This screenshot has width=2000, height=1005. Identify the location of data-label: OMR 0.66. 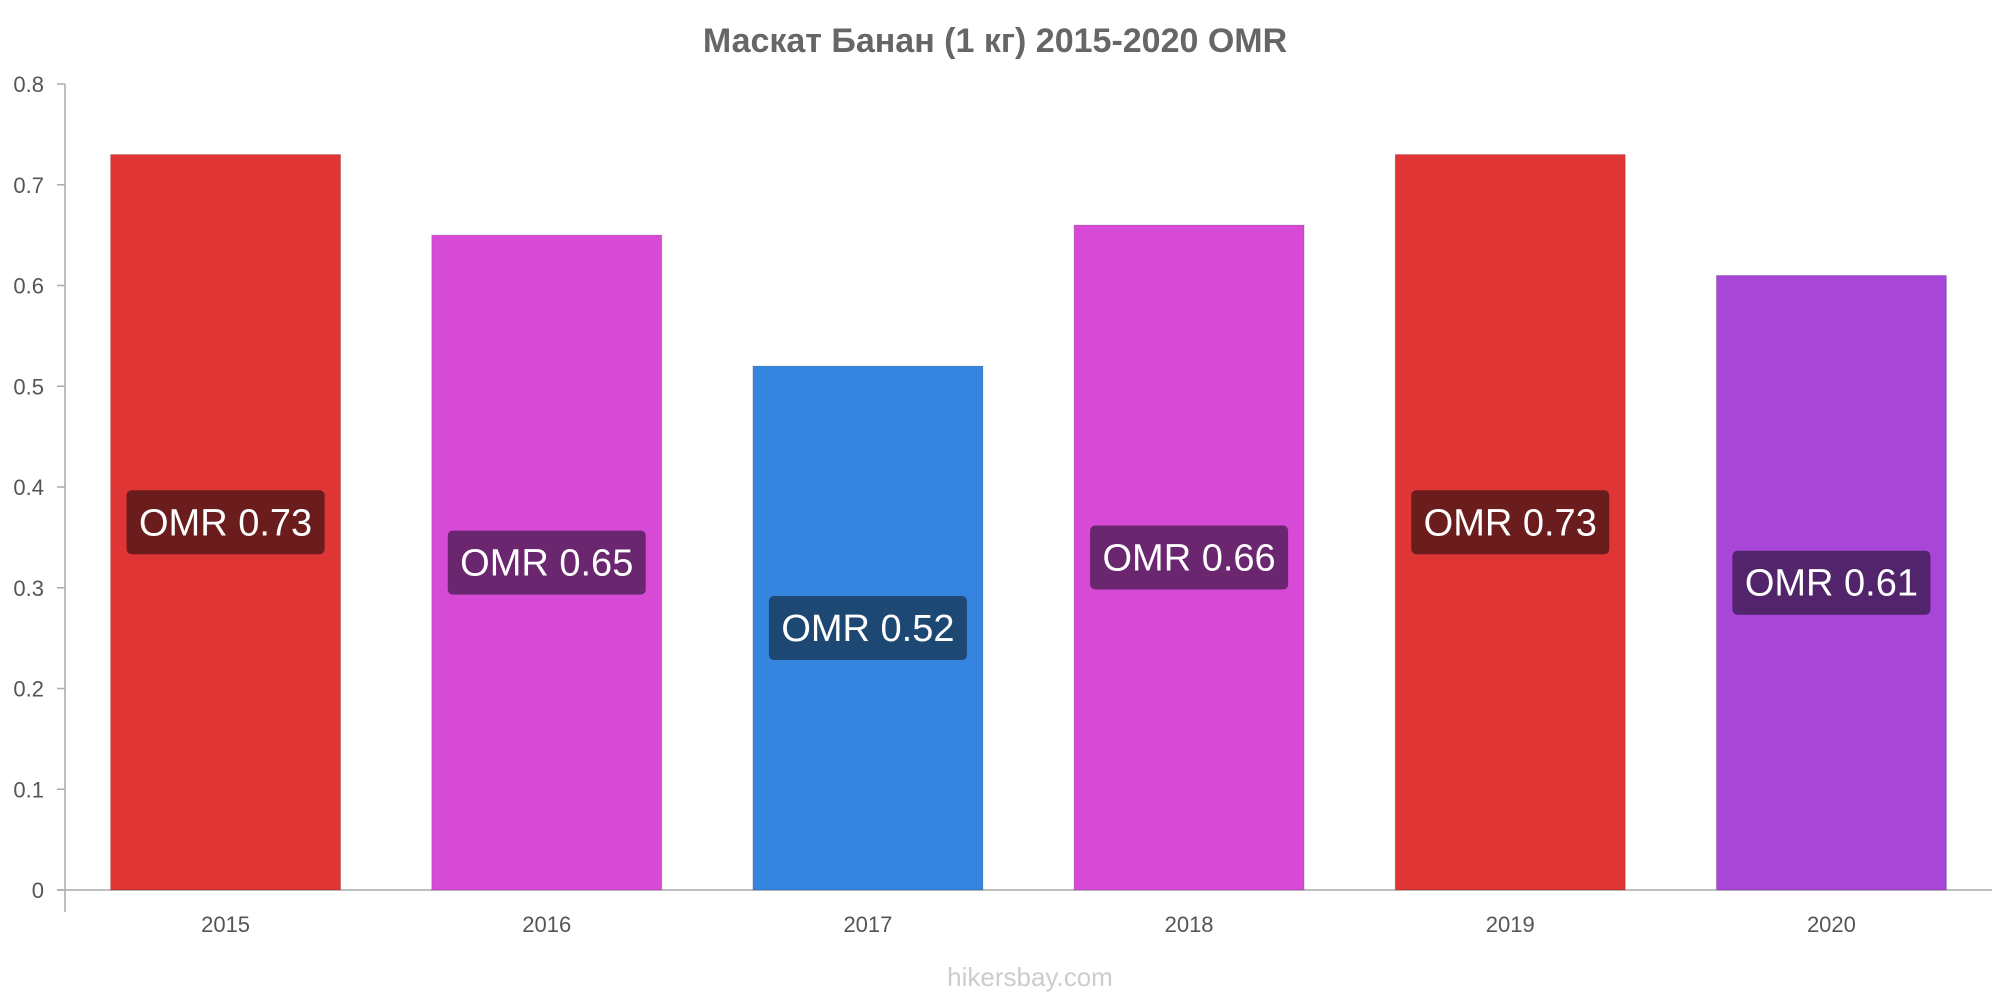
(1188, 559).